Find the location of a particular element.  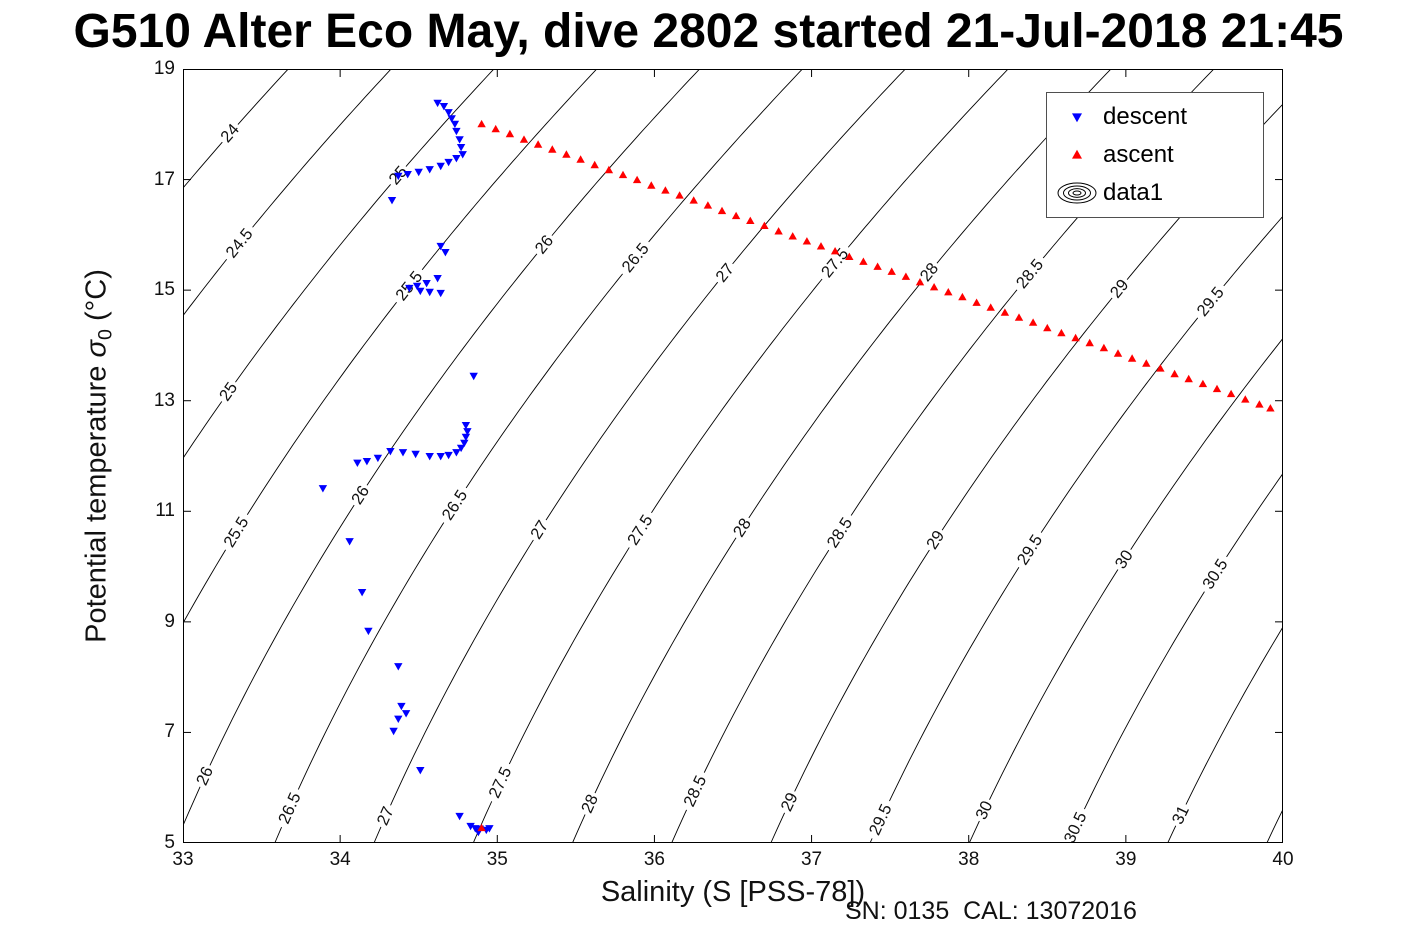

contour-label: 25 is located at coordinates (229, 391).